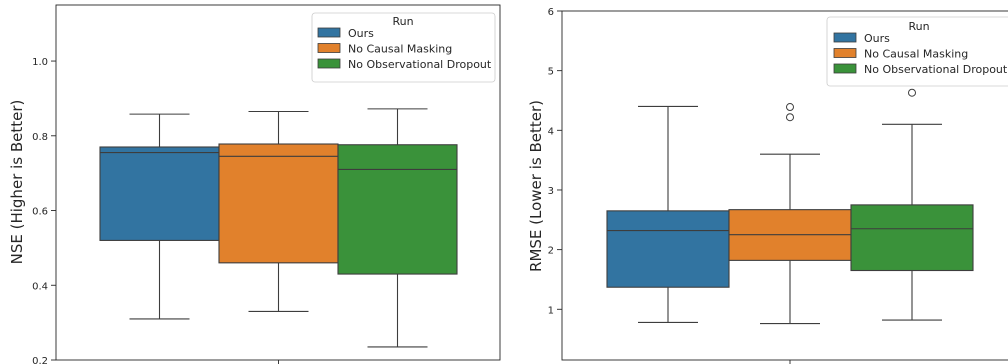 The image size is (1008, 364). I want to click on nse-box-no-causal-masking, so click(278, 211).